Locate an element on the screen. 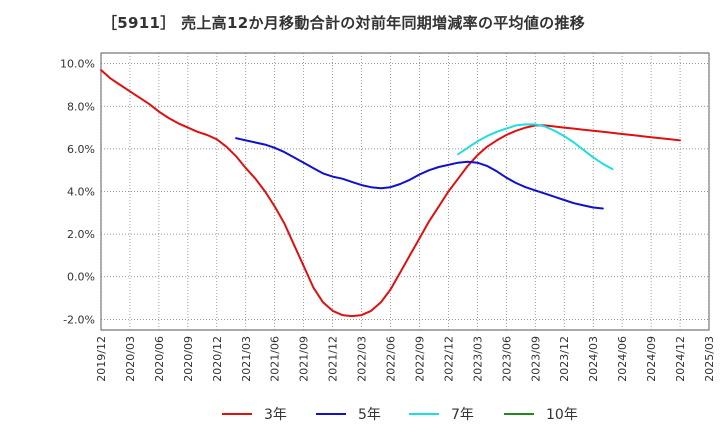 The image size is (720, 440). y-tick-label: 10.0% is located at coordinates (77, 64).